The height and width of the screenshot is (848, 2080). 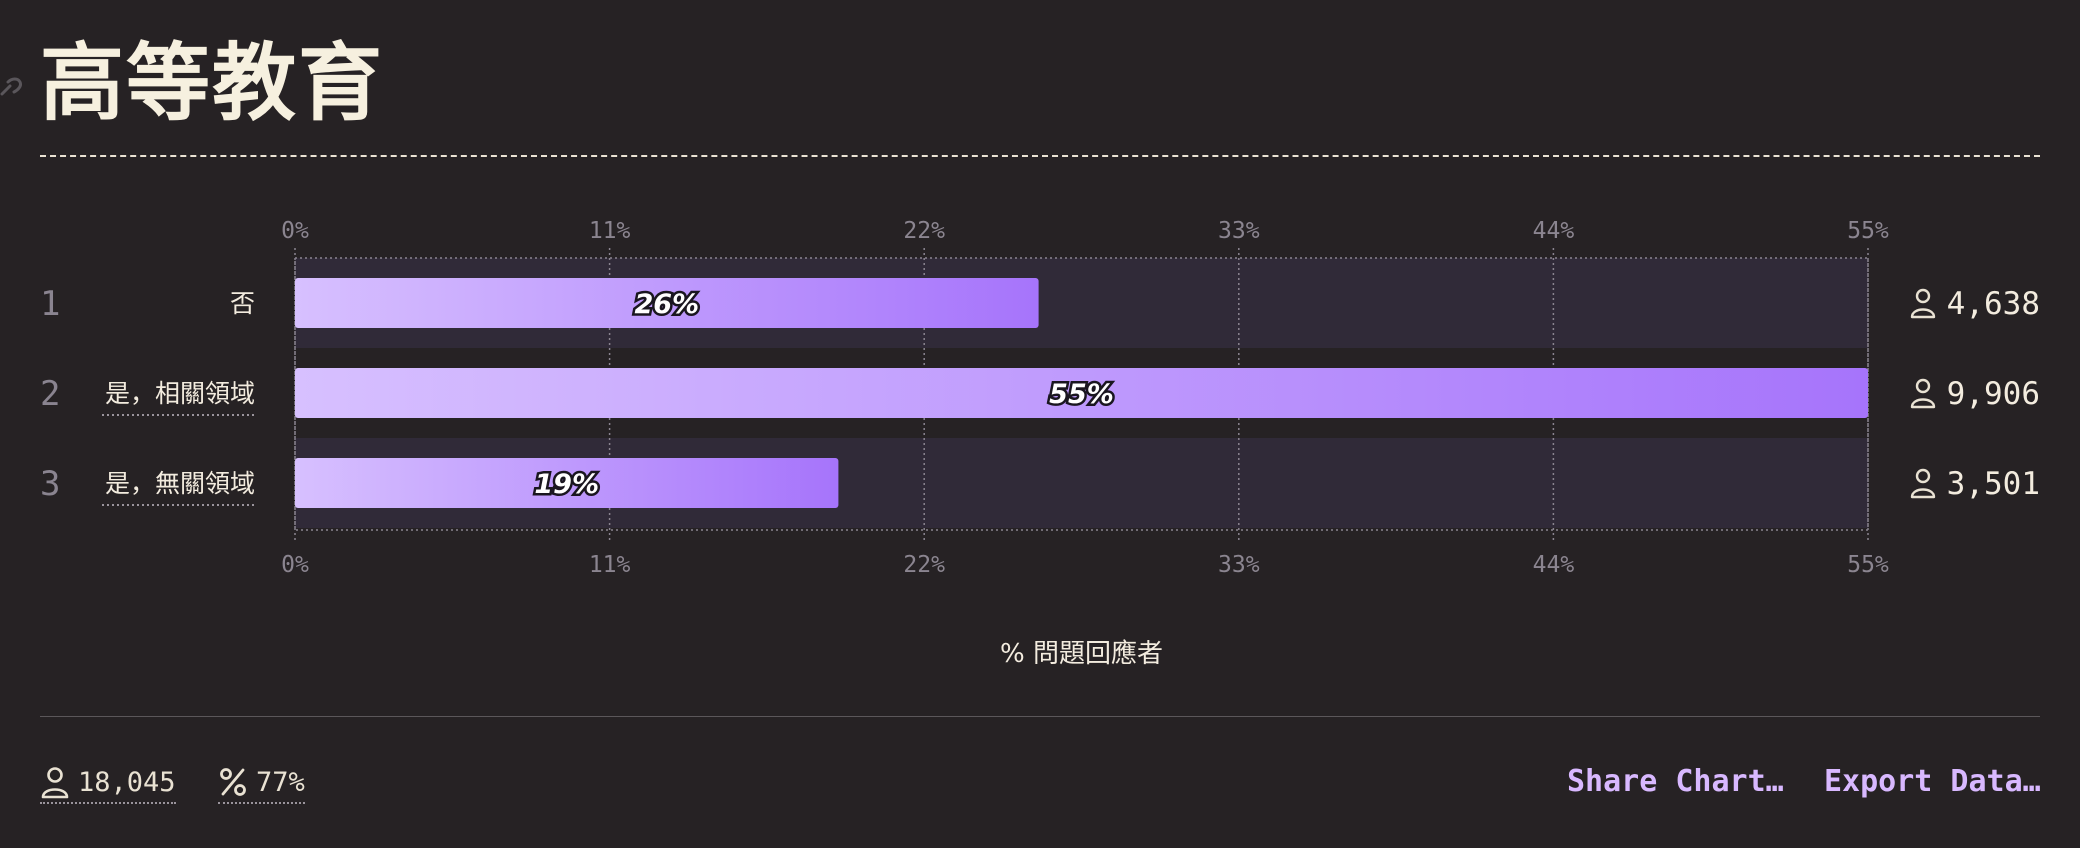 I want to click on x-tick-label-bottom: 11%, so click(x=610, y=565).